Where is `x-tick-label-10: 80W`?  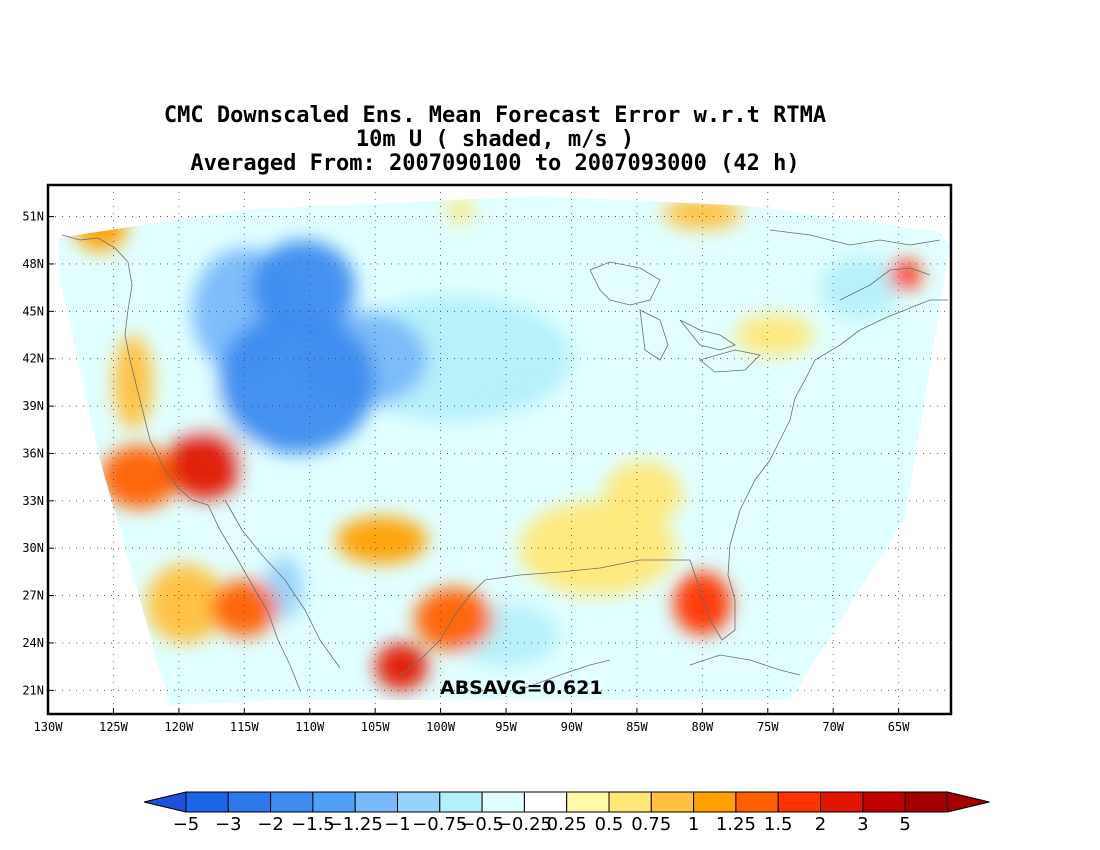
x-tick-label-10: 80W is located at coordinates (703, 727).